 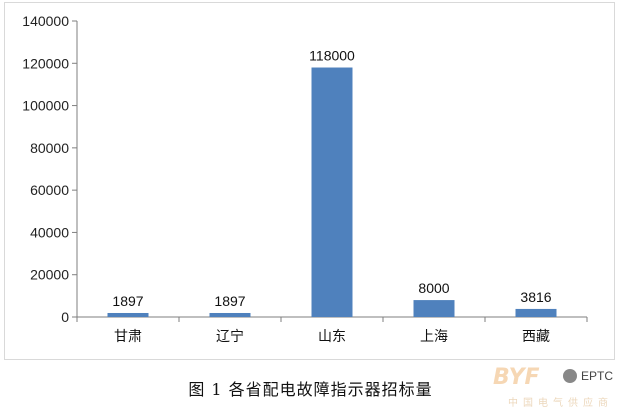 I want to click on data-label: 3816, so click(x=535, y=297).